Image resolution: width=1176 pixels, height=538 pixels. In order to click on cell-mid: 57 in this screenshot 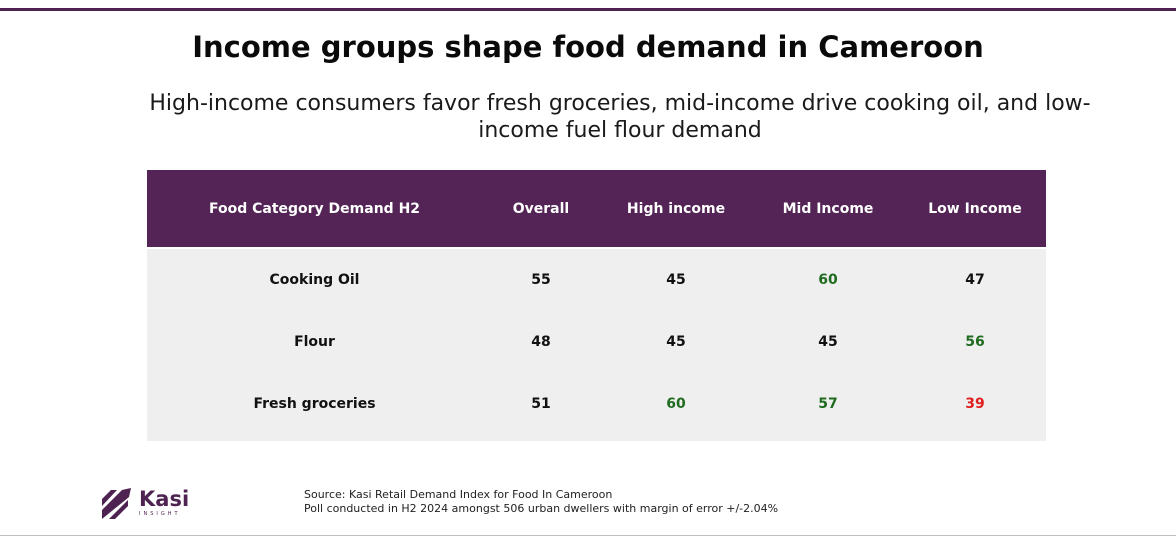, I will do `click(828, 404)`.